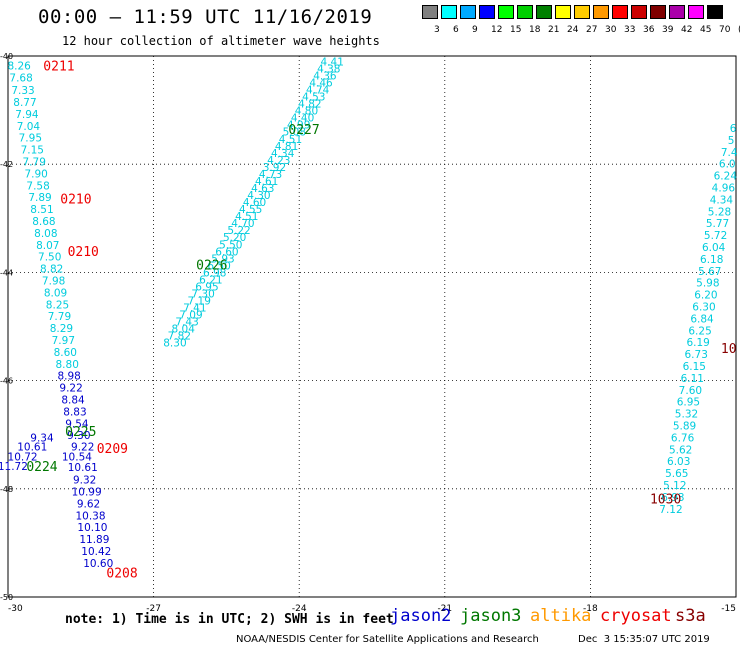 The image size is (740, 650). Describe the element at coordinates (611, 30) in the screenshot. I see `color-scale-label: 30` at that location.